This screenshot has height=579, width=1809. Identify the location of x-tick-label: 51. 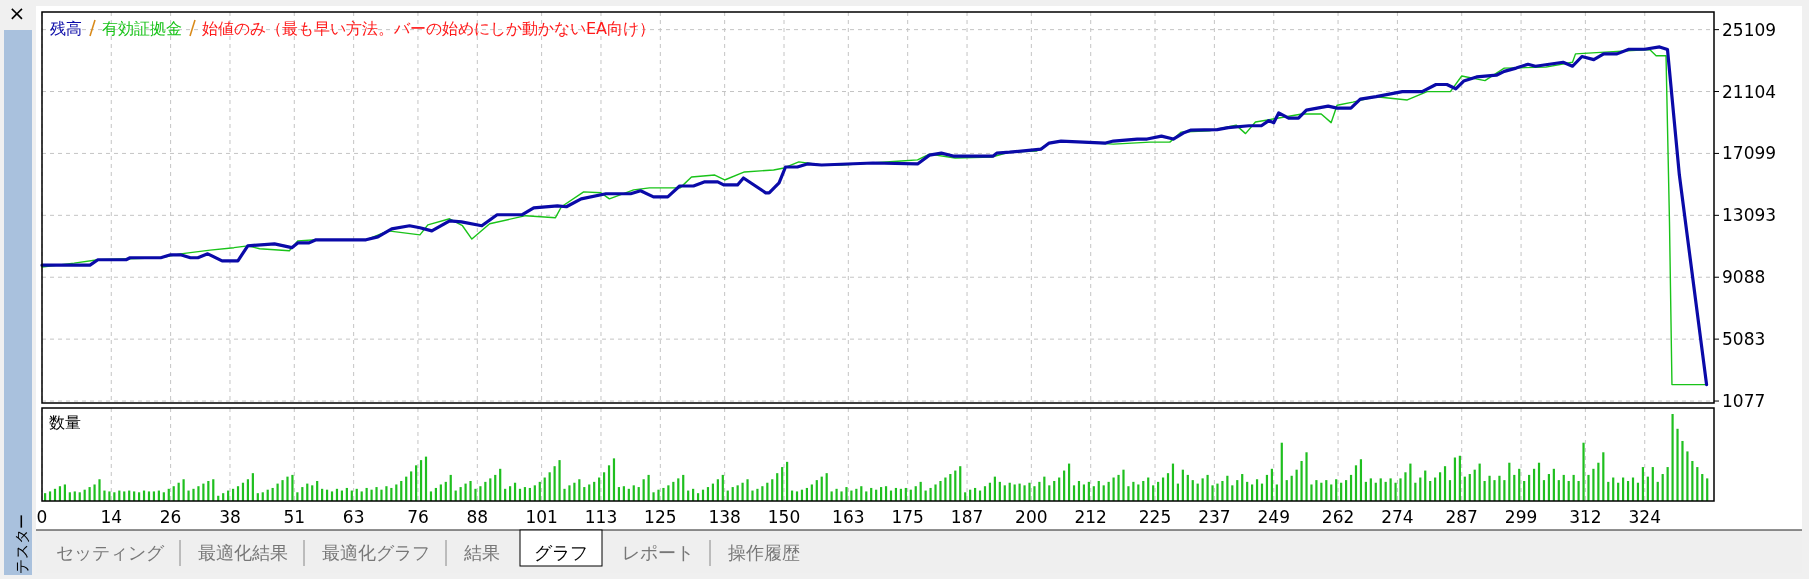
(294, 517).